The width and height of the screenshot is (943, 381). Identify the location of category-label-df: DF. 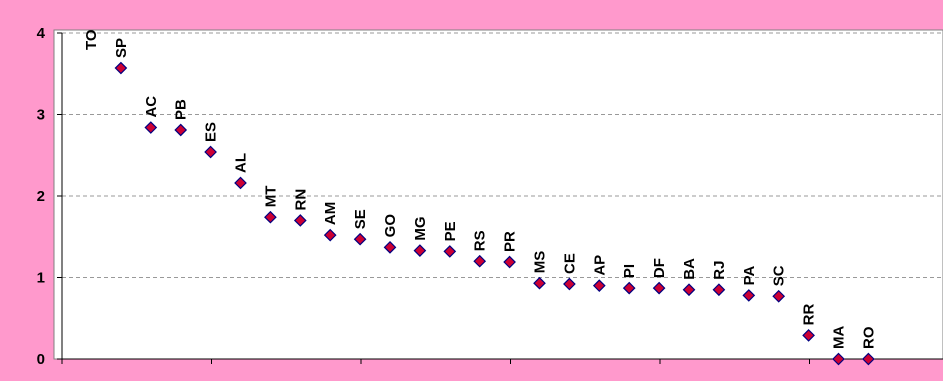
(659, 268).